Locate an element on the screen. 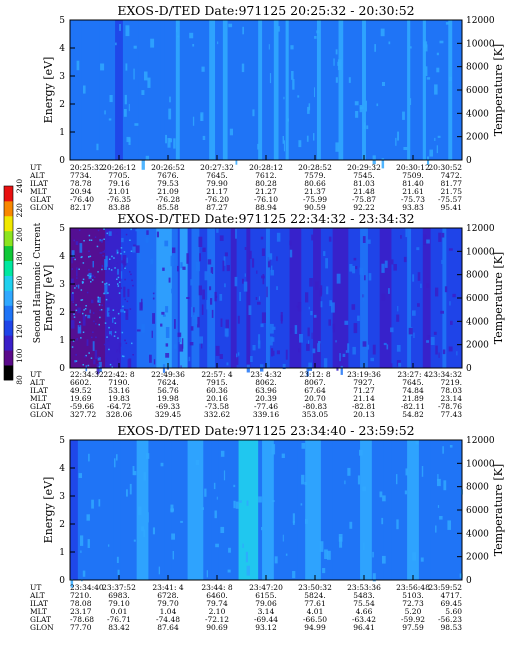  y-axis-label: Energy [eV] is located at coordinates (48, 90).